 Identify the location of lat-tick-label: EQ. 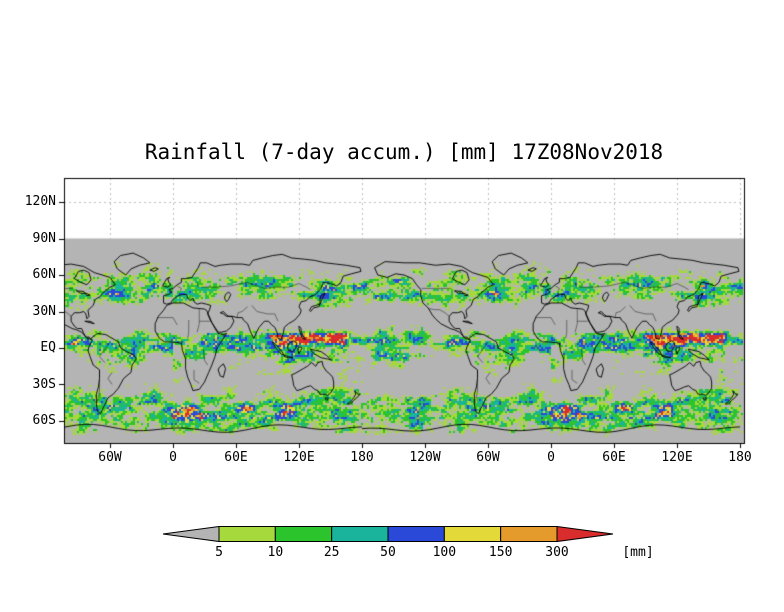
(48, 348).